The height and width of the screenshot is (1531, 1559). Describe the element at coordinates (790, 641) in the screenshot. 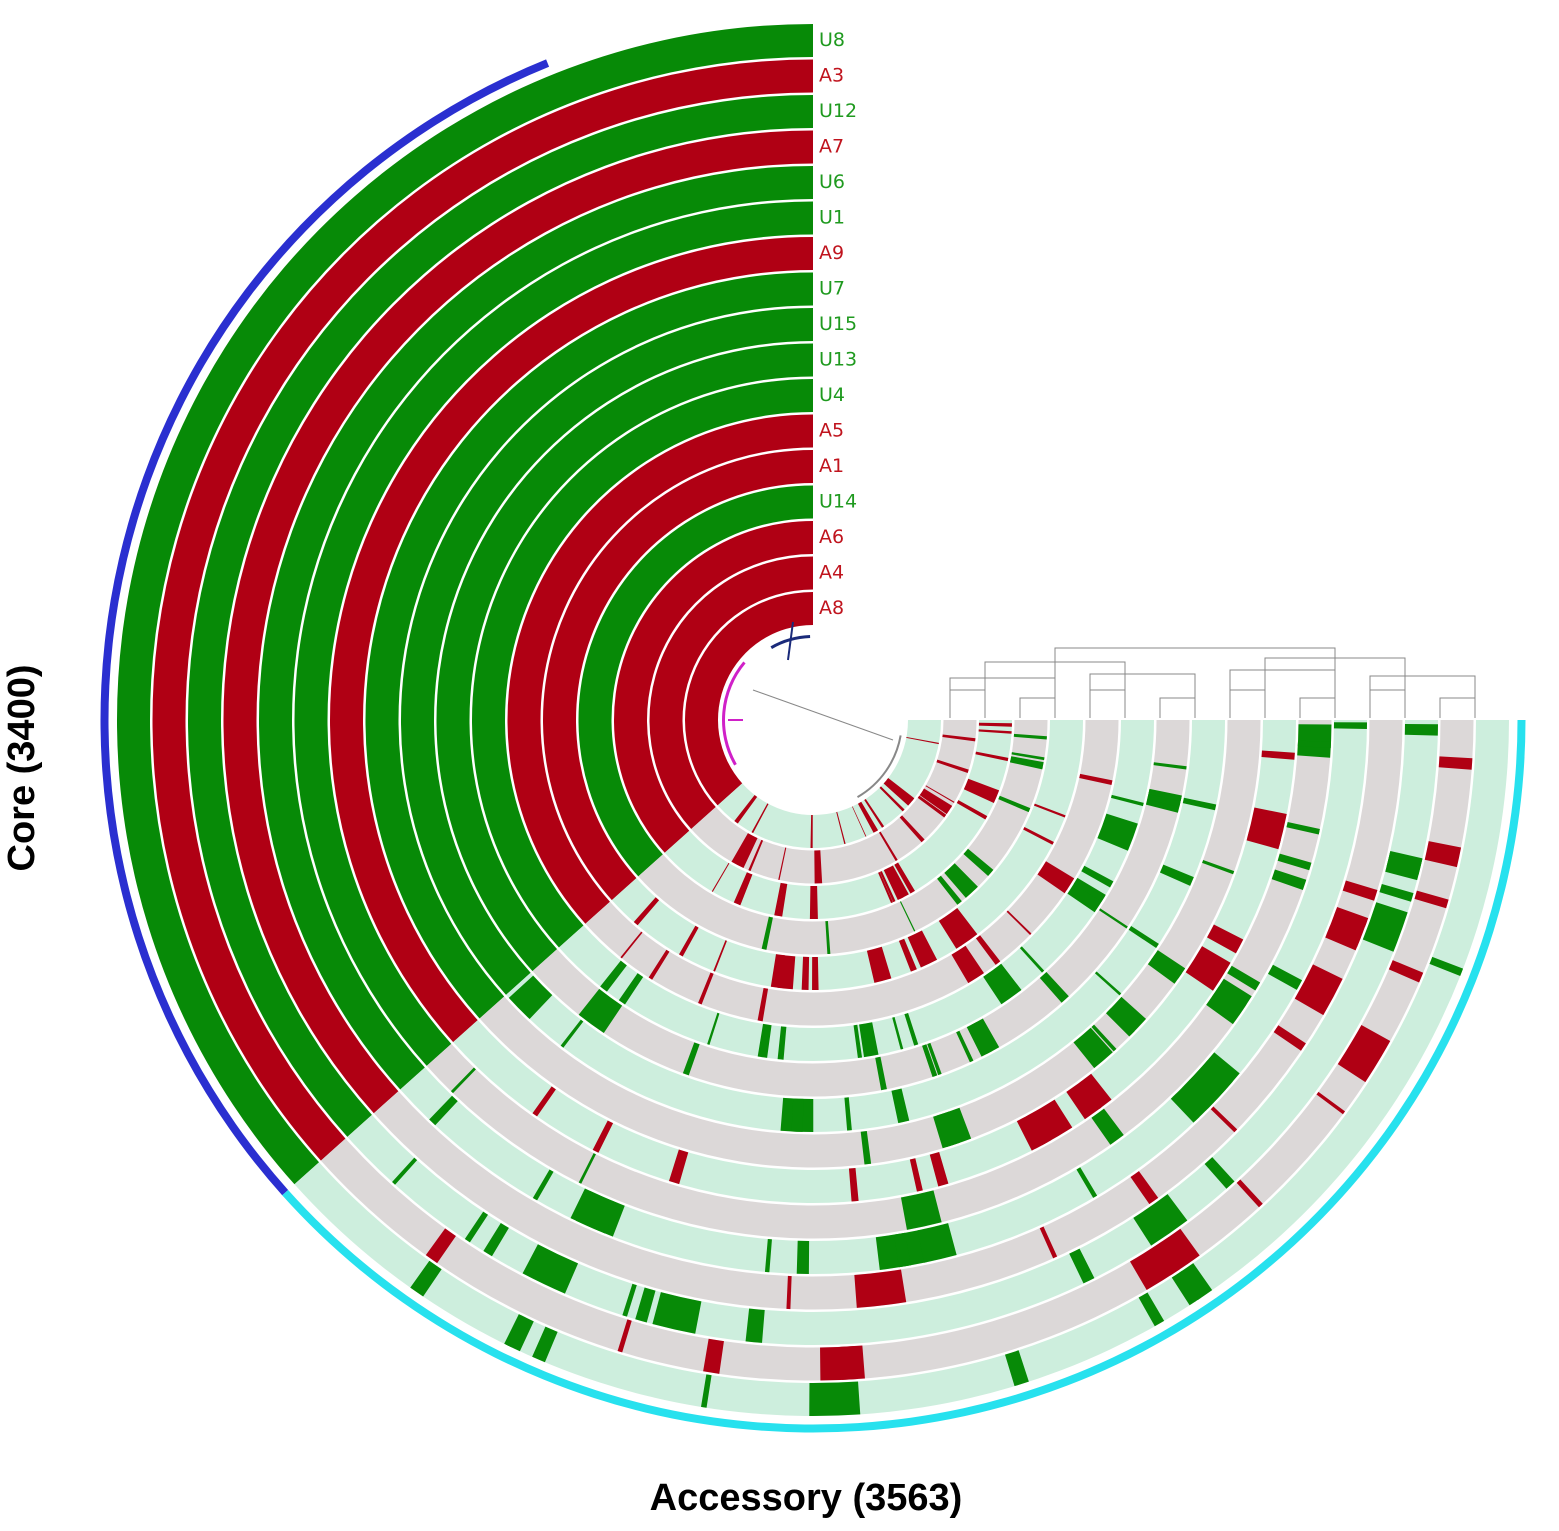

I see `tree-branch-dark` at that location.